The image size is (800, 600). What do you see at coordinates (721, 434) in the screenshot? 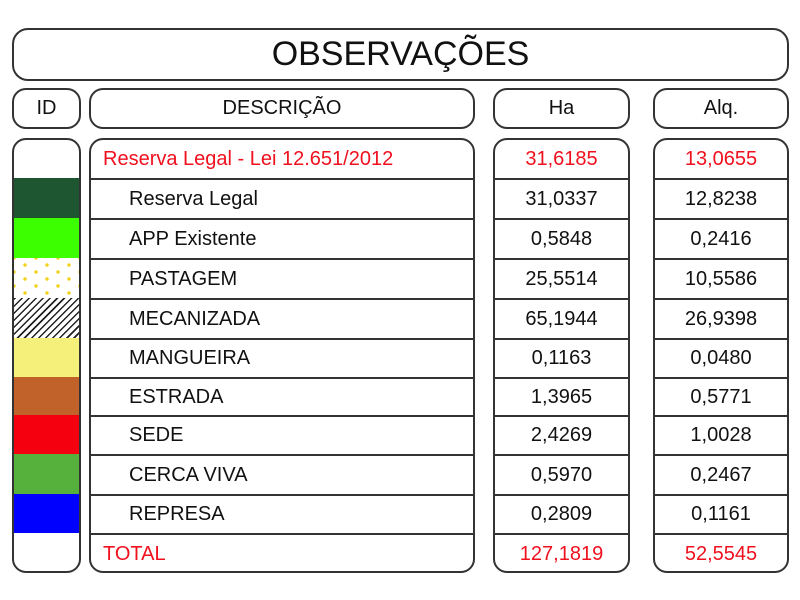
I see `alq-cell: 1,0028` at bounding box center [721, 434].